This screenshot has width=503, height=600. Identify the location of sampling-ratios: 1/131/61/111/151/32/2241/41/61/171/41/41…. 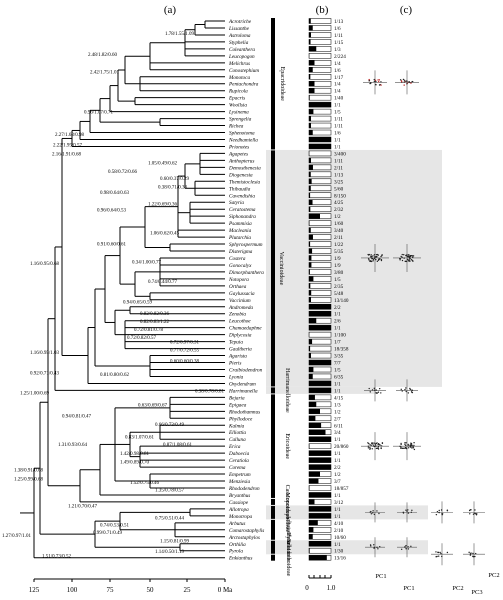
(341, 290).